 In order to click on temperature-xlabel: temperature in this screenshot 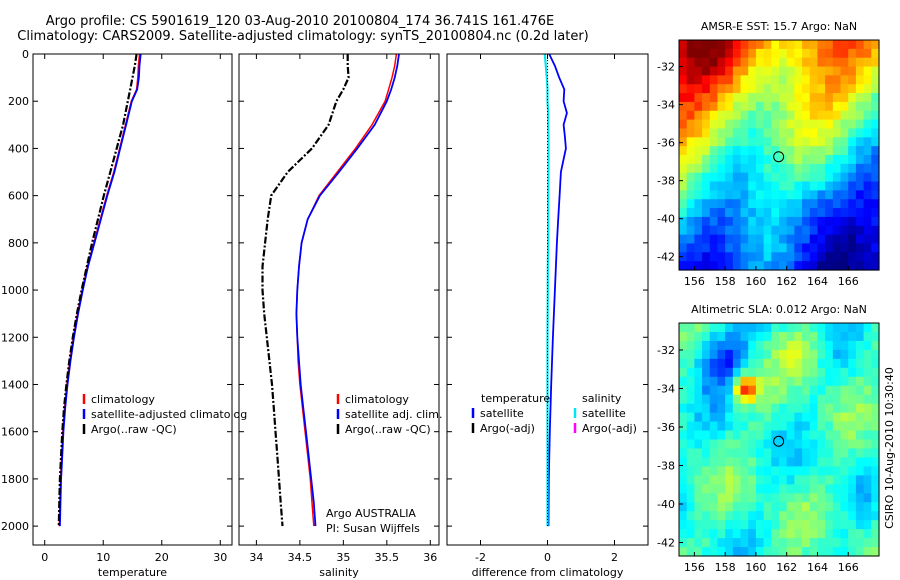, I will do `click(132, 572)`.